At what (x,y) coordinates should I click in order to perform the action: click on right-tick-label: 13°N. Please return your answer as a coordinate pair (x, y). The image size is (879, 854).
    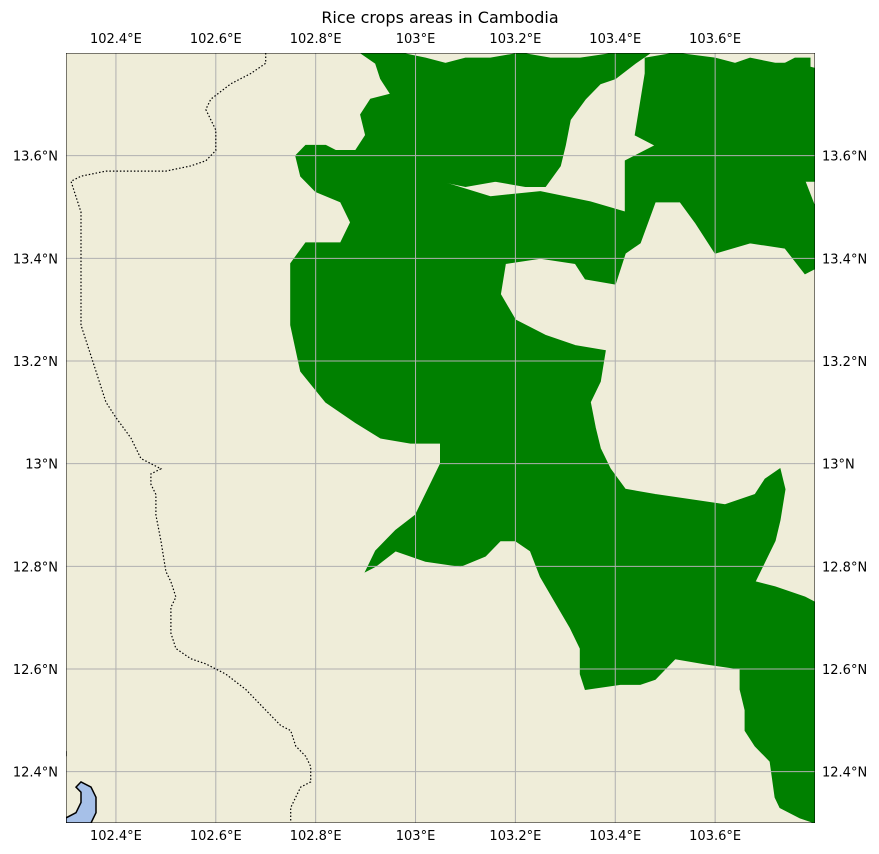
    Looking at the image, I should click on (838, 465).